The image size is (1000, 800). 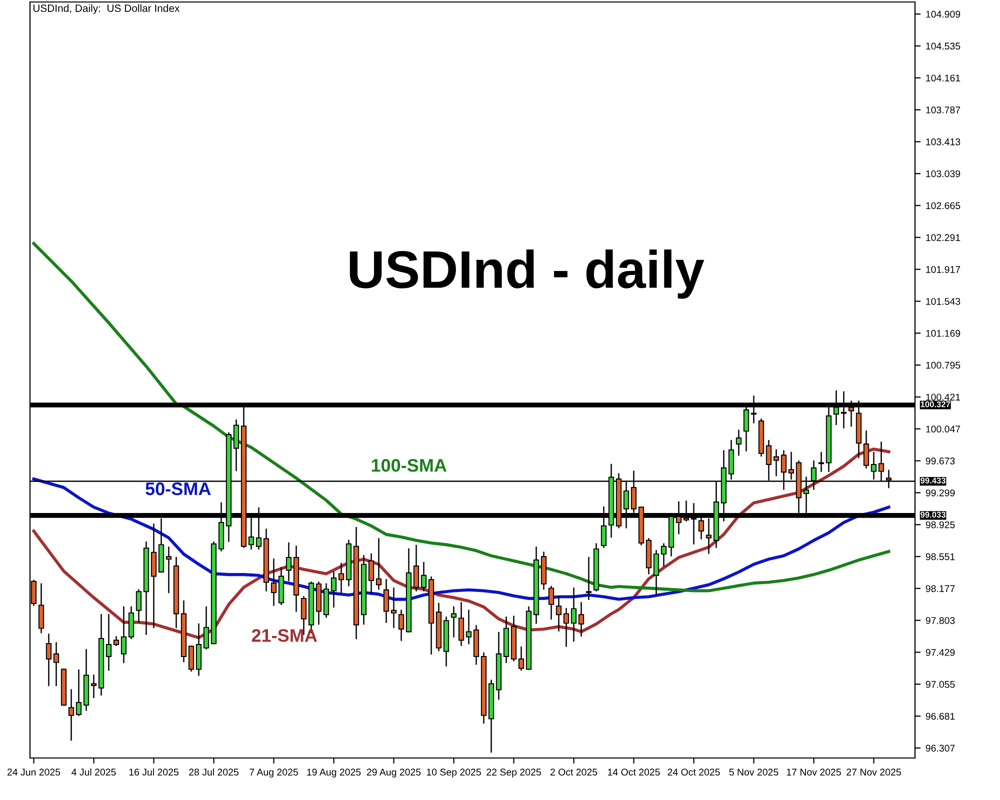 What do you see at coordinates (940, 716) in the screenshot?
I see `y-tick-label: 96.681` at bounding box center [940, 716].